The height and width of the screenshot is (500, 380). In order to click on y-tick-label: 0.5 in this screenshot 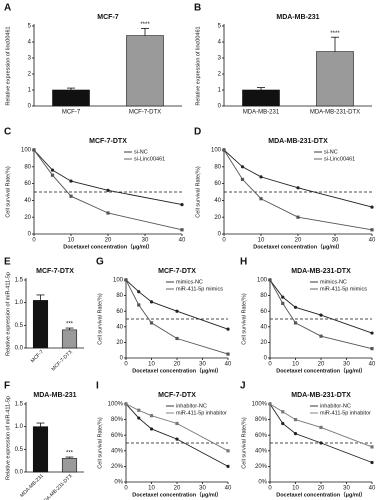, I will do `click(19, 450)`.